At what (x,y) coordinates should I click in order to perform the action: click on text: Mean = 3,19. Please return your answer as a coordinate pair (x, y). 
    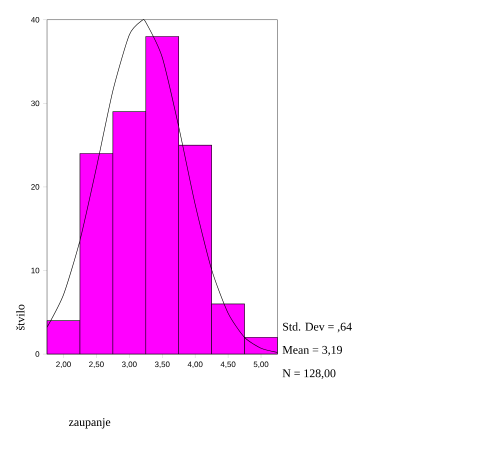
    Looking at the image, I should click on (312, 351).